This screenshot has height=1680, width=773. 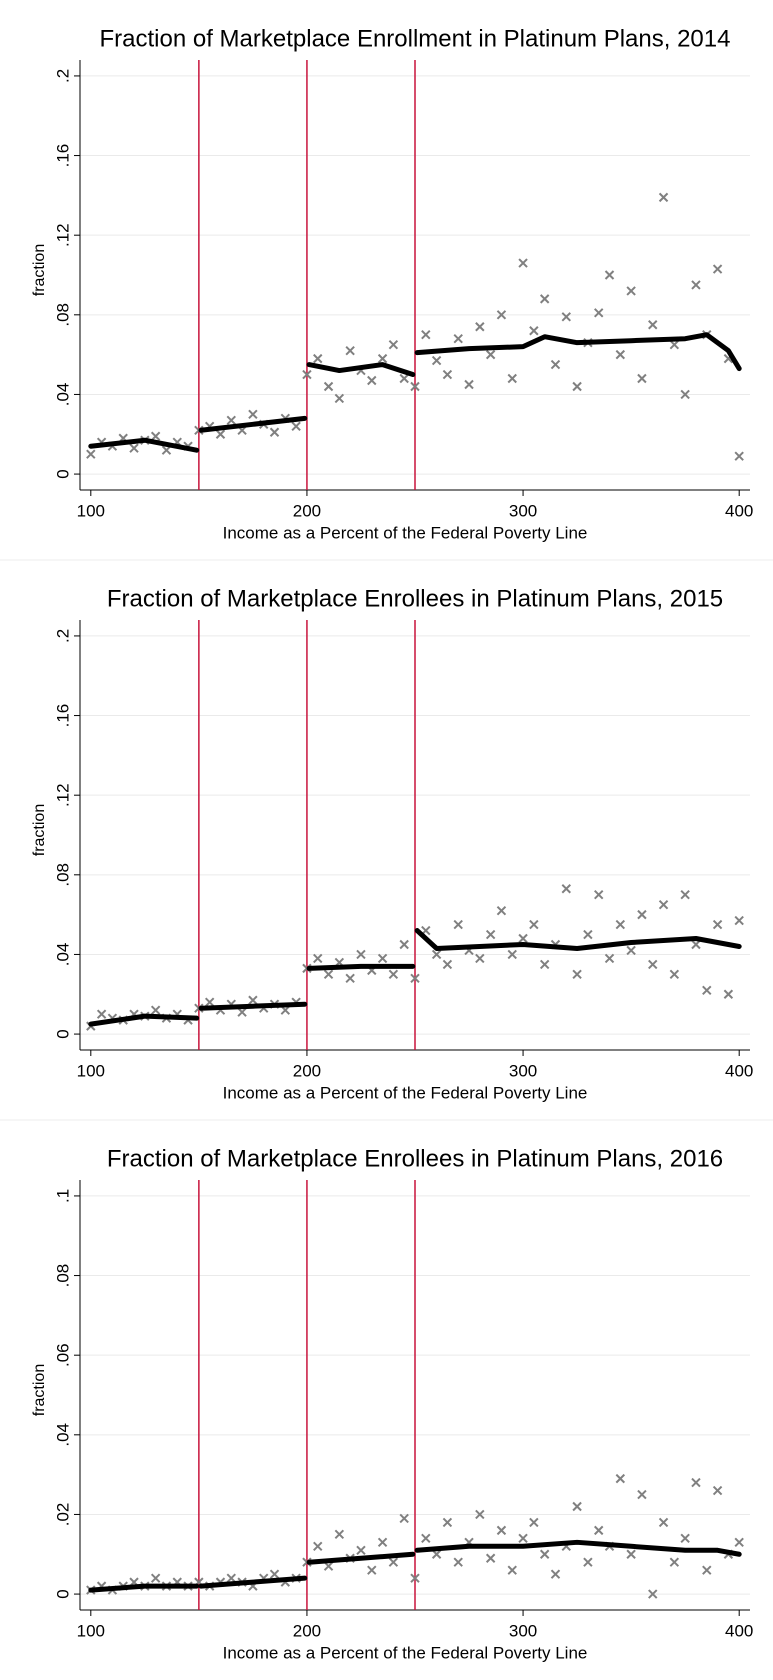 What do you see at coordinates (62, 1435) in the screenshot?
I see `y-tick-label: .04` at bounding box center [62, 1435].